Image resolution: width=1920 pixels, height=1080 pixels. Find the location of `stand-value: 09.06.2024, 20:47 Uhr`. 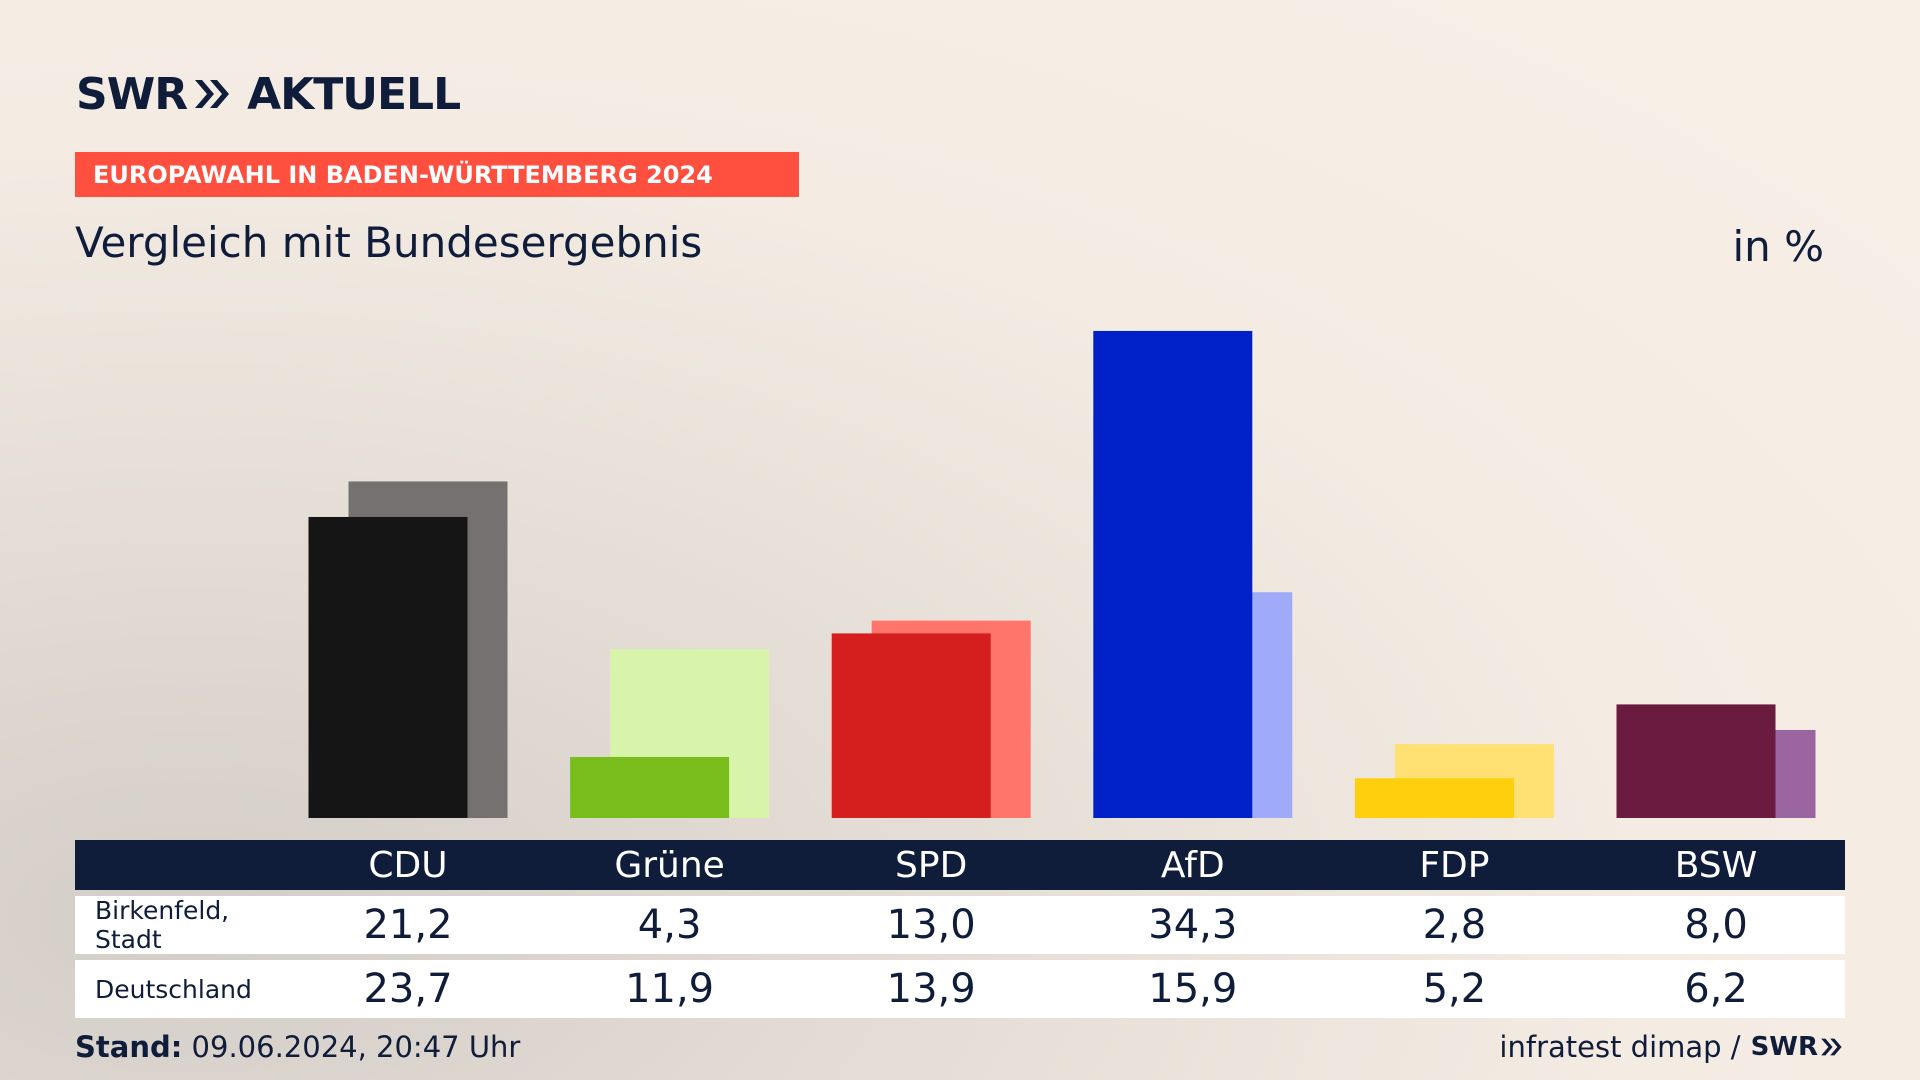

stand-value: 09.06.2024, 20:47 Uhr is located at coordinates (356, 1047).